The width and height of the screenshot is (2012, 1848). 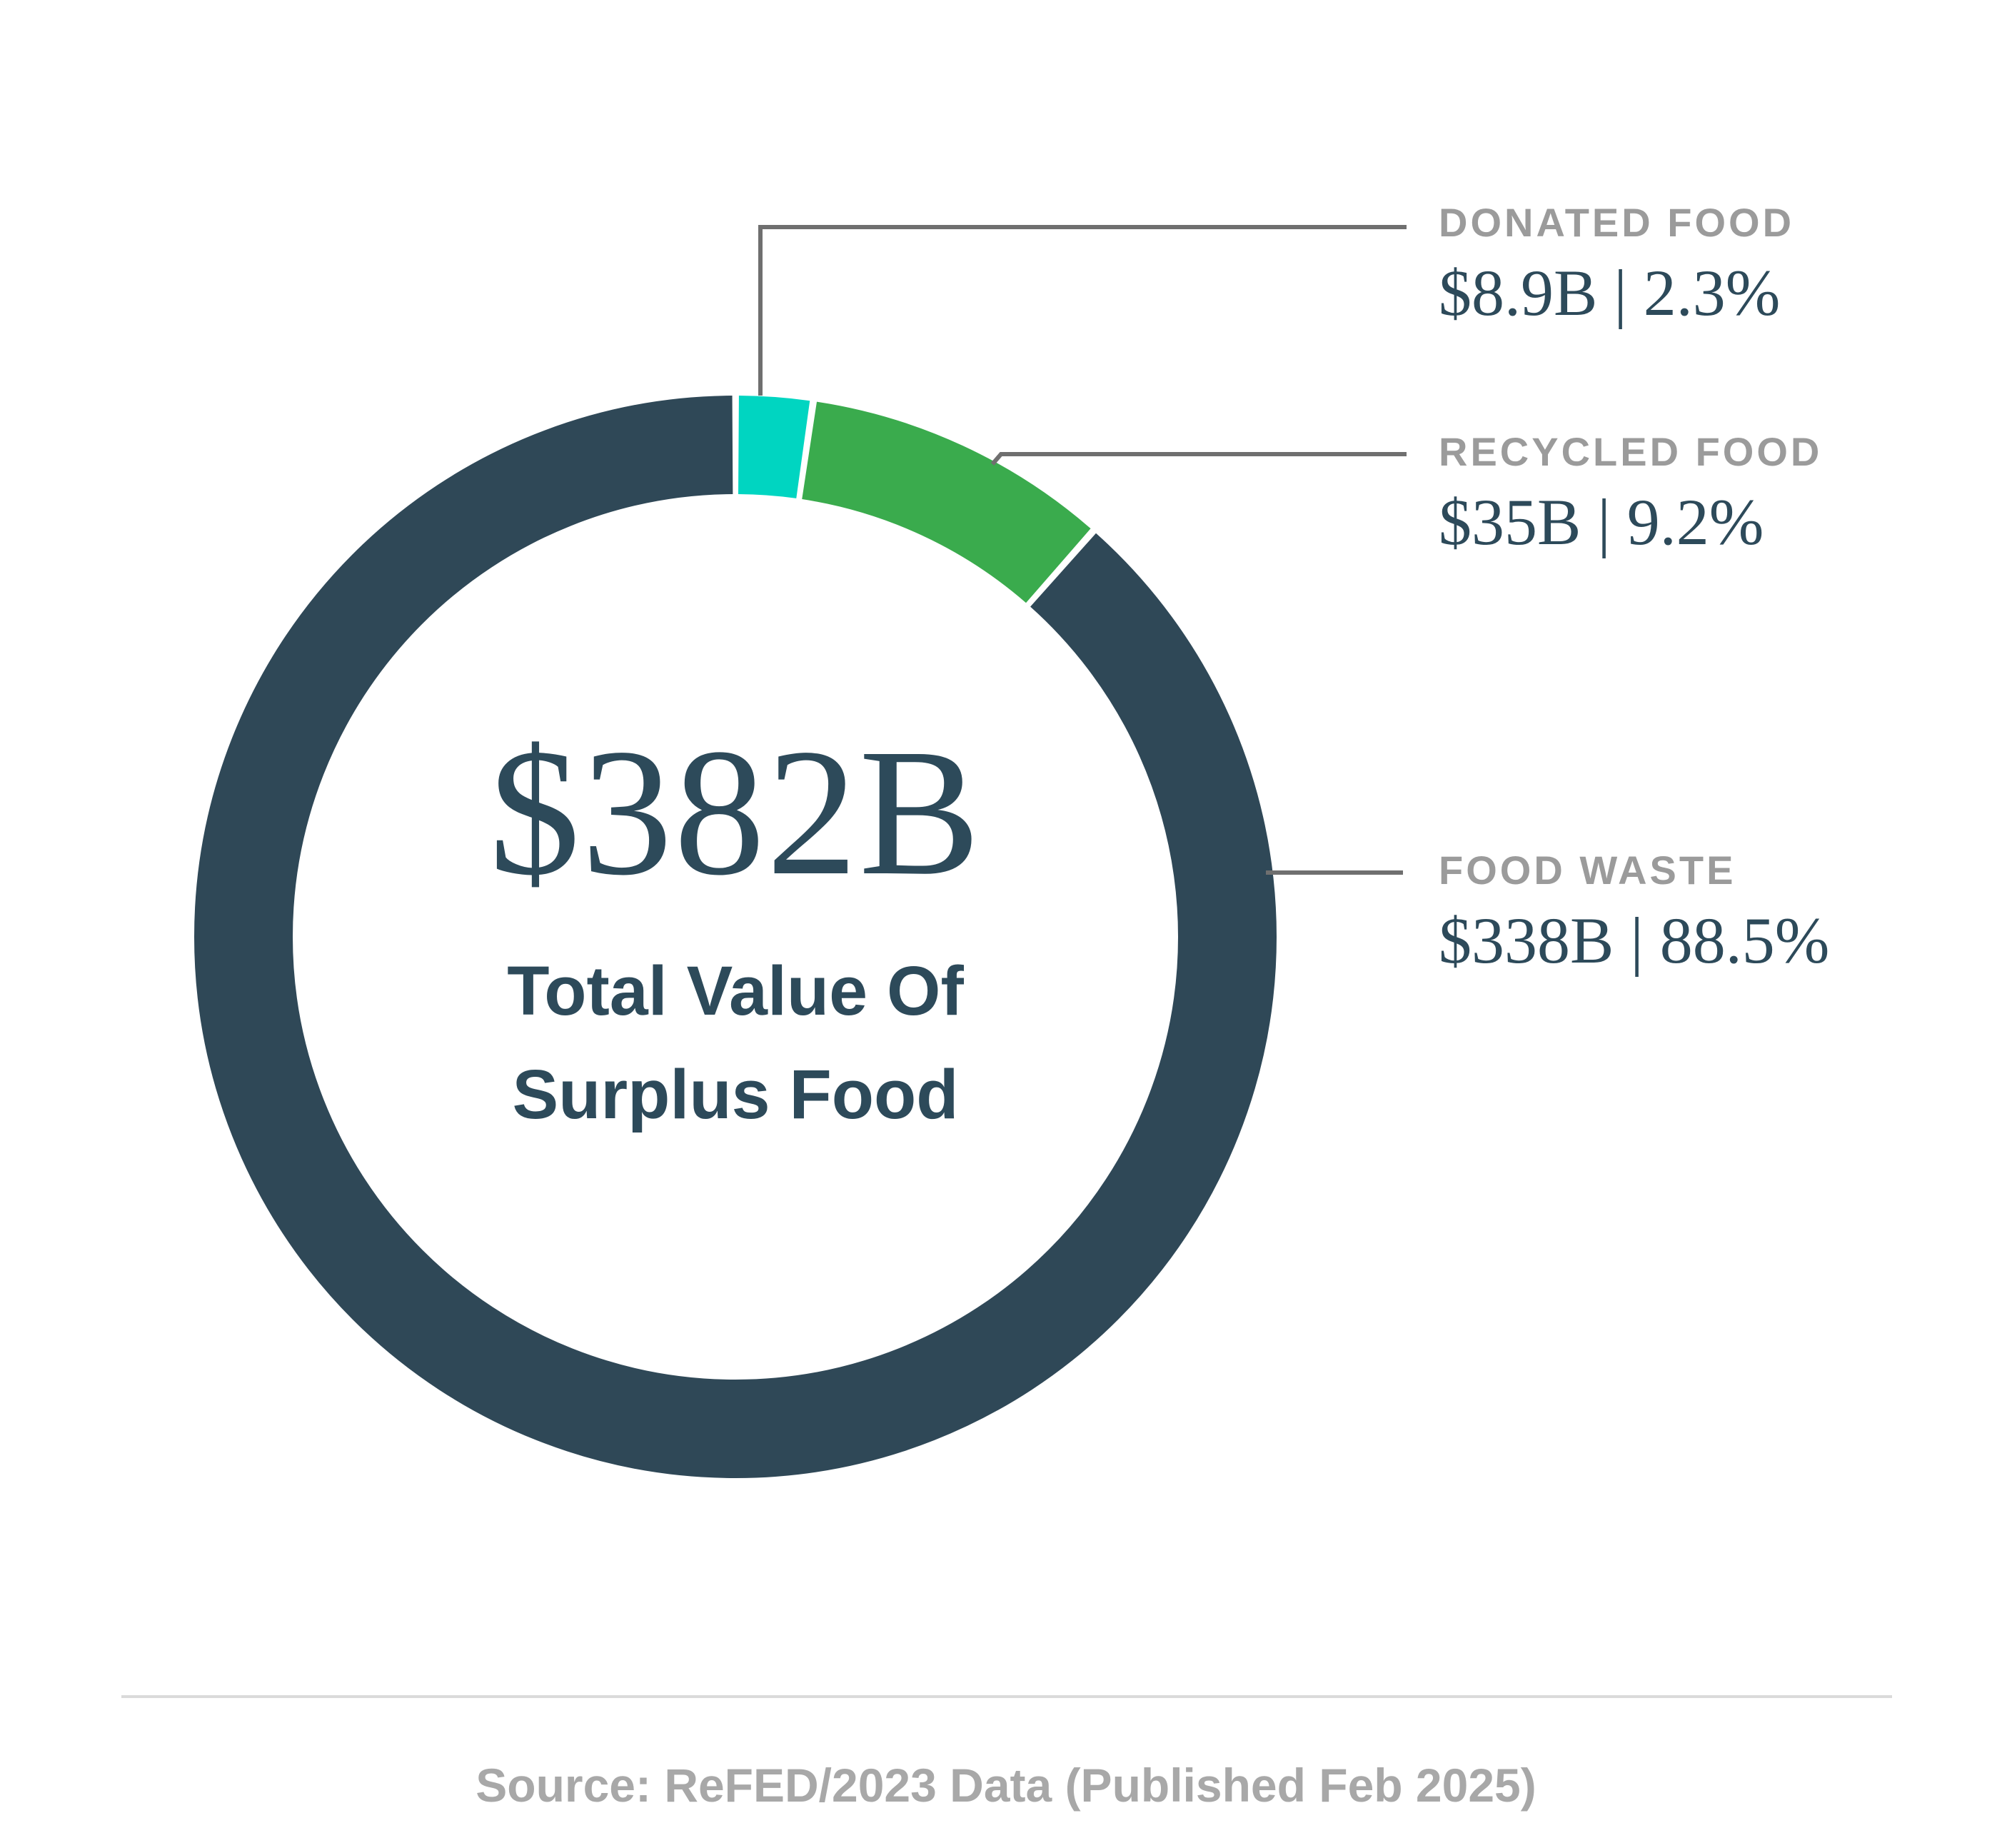 I want to click on callout-donated-food: DONATED FOOD $8.9B | 2.3%, so click(x=1721, y=265).